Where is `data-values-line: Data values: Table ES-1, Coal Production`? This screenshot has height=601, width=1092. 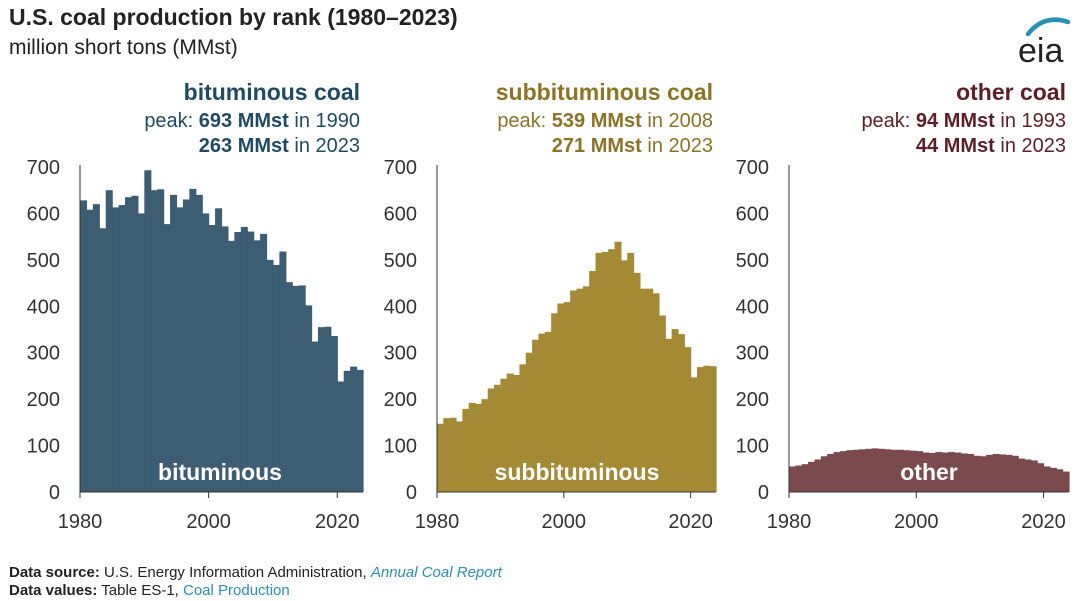 data-values-line: Data values: Table ES-1, Coal Production is located at coordinates (149, 590).